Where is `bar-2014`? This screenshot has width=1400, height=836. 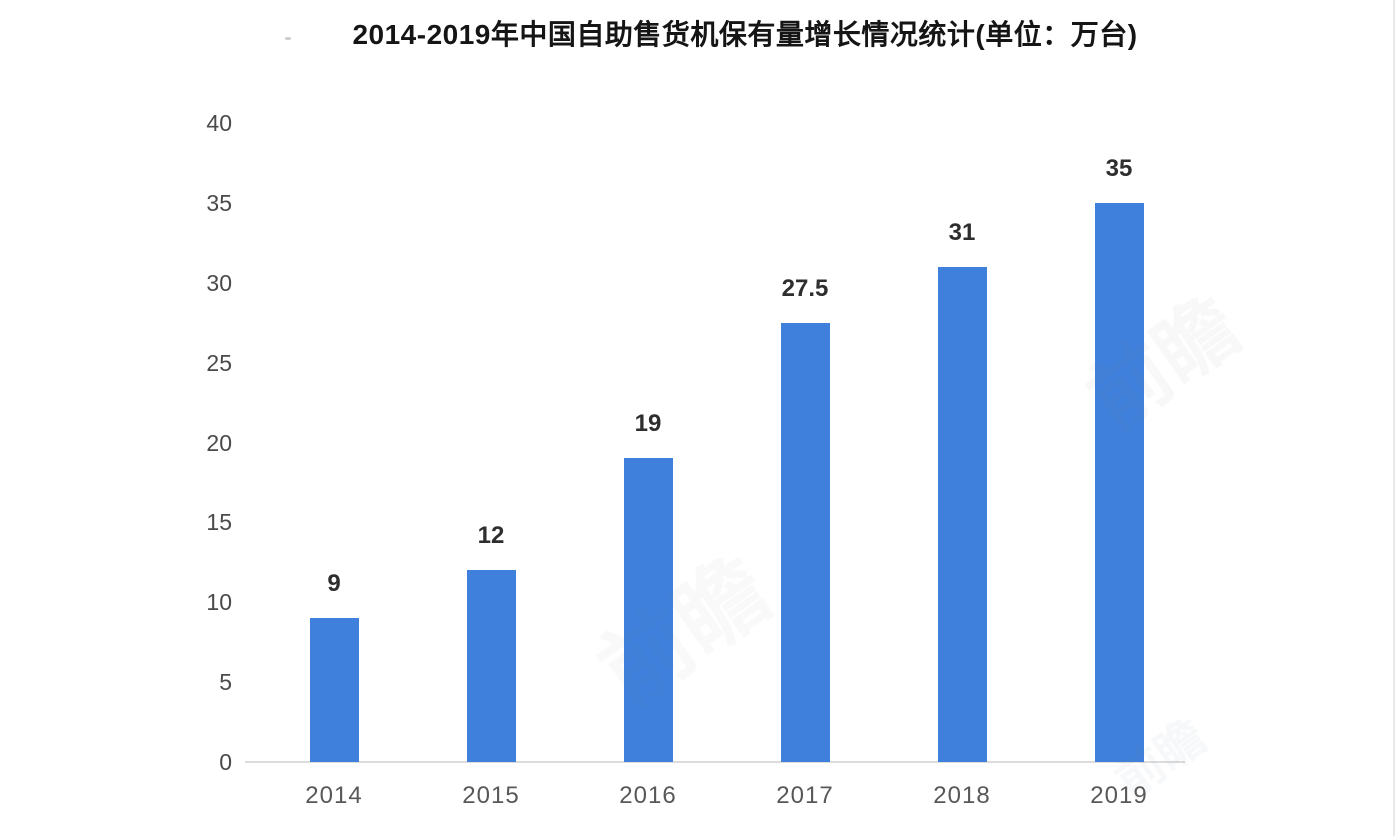
bar-2014 is located at coordinates (334, 690).